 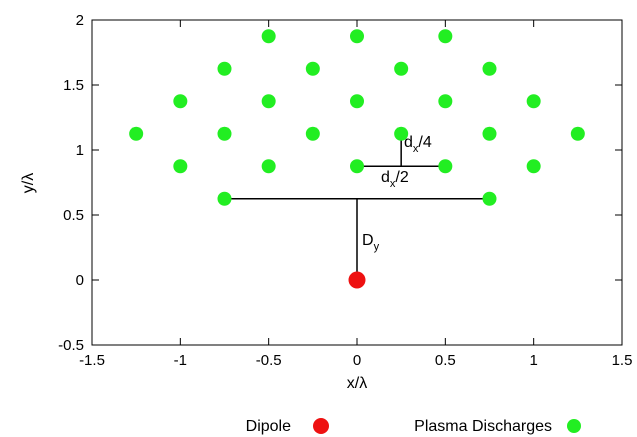 I want to click on y-tick-label: 0, so click(x=80, y=280).